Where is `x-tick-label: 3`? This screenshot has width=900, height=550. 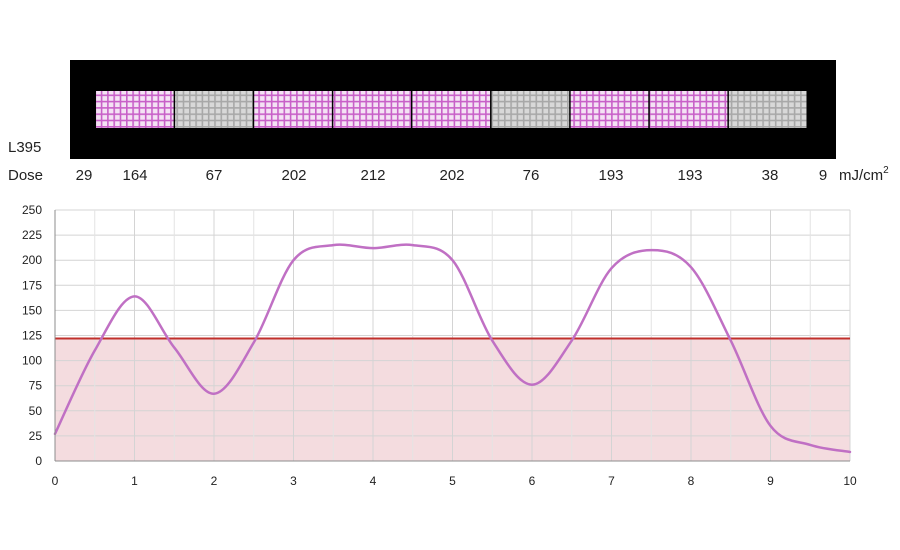
x-tick-label: 3 is located at coordinates (293, 481).